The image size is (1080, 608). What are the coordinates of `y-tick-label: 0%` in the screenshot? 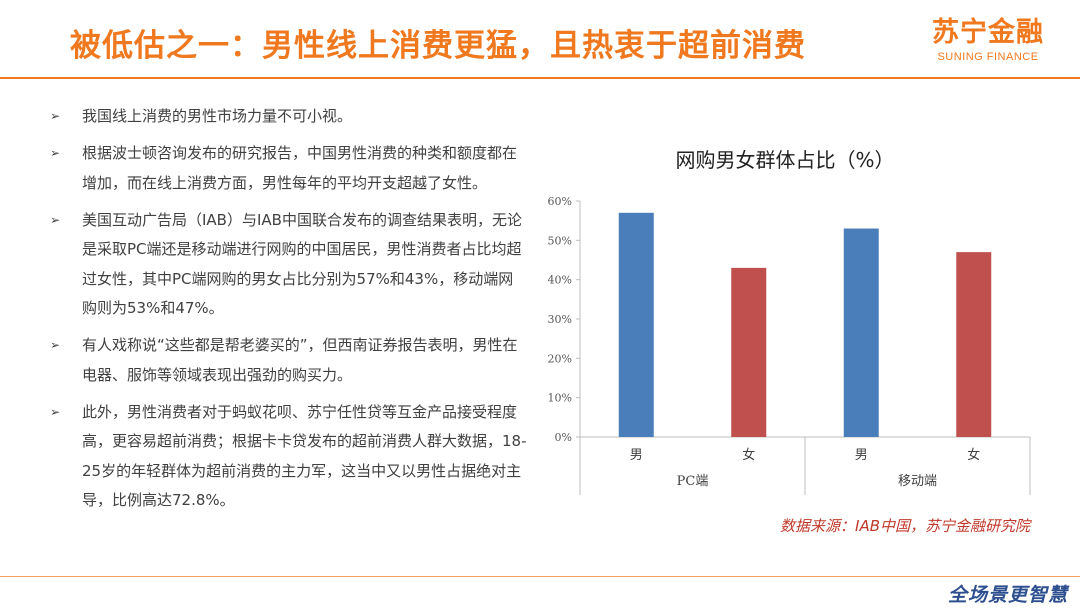 It's located at (563, 437).